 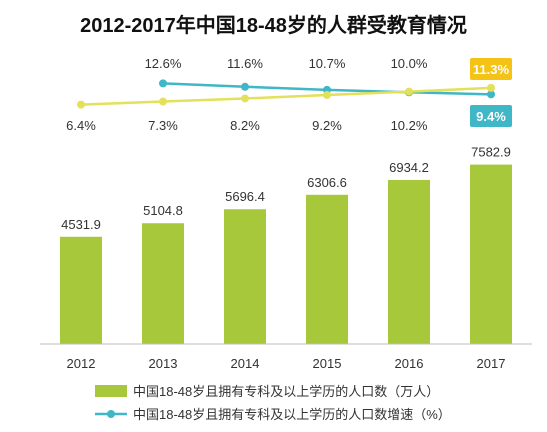 I want to click on bar-value-label: 6306.6, so click(x=327, y=182).